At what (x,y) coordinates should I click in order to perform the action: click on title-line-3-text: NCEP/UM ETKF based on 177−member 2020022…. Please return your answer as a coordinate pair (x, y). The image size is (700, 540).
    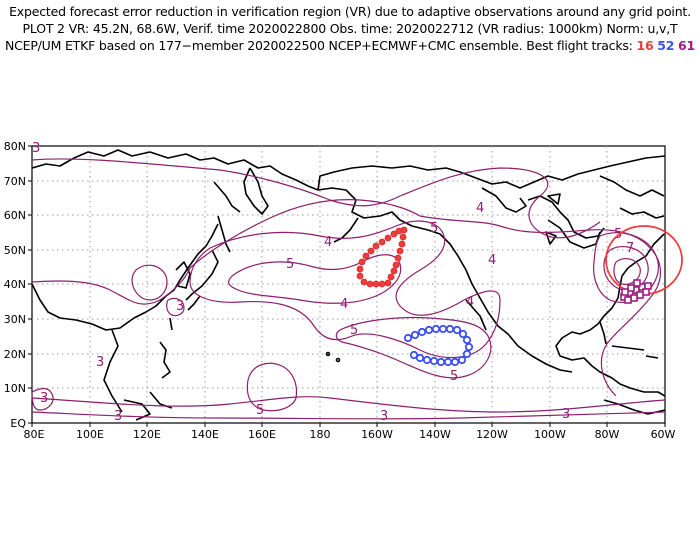
    Looking at the image, I should click on (318, 45).